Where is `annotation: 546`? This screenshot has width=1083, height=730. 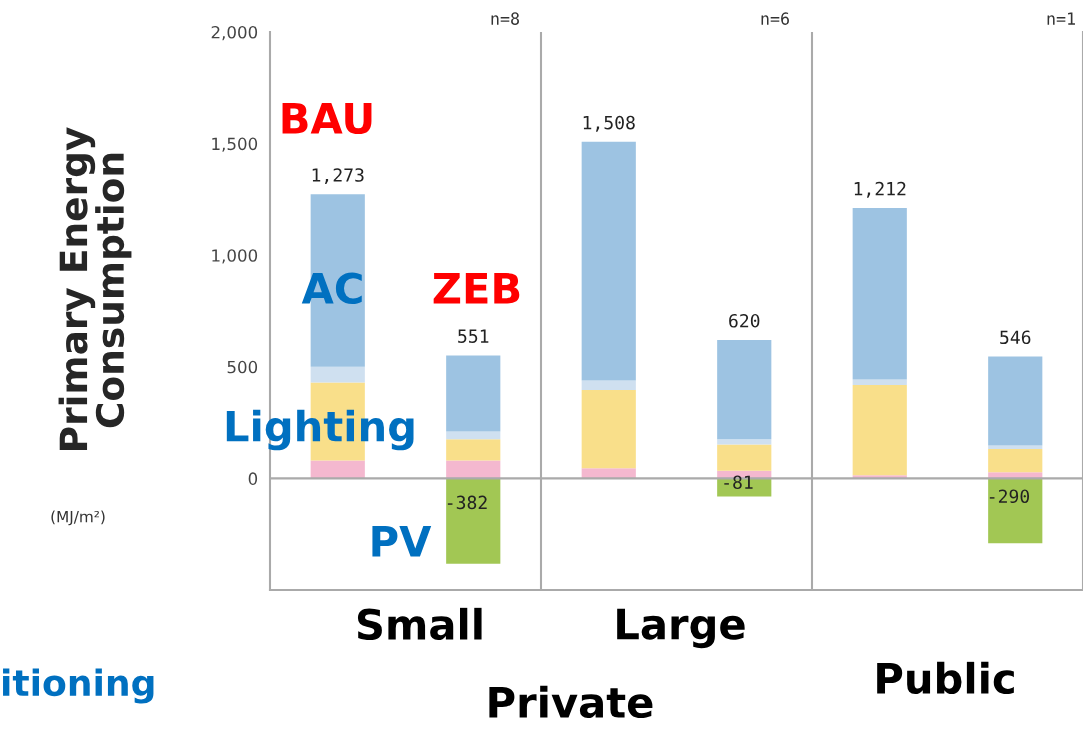 annotation: 546 is located at coordinates (1015, 337).